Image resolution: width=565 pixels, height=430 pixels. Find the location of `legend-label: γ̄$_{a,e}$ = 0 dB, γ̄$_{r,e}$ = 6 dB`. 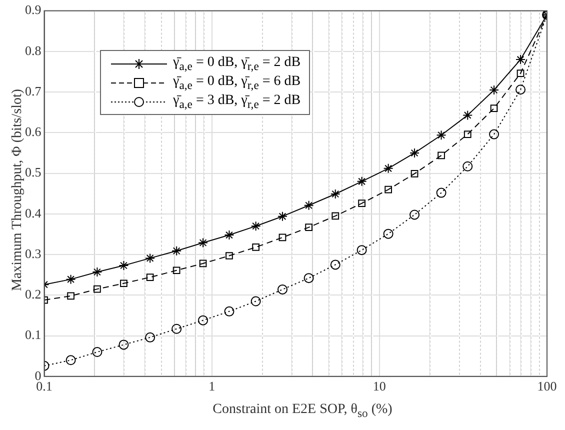

legend-label: γ̄$_{a,e}$ = 0 dB, γ̄$_{r,e}$ = 6 dB is located at coordinates (237, 83).